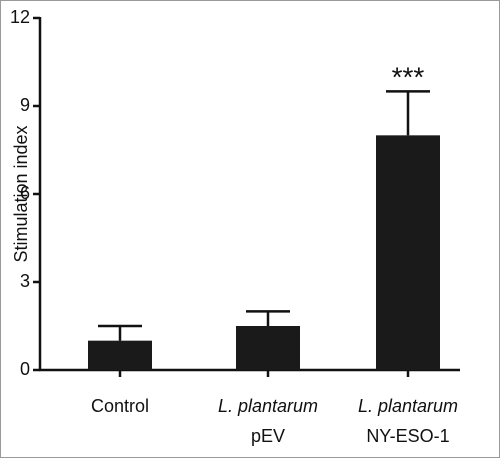 The image size is (500, 463). What do you see at coordinates (25, 105) in the screenshot?
I see `y-tick-label: 9` at bounding box center [25, 105].